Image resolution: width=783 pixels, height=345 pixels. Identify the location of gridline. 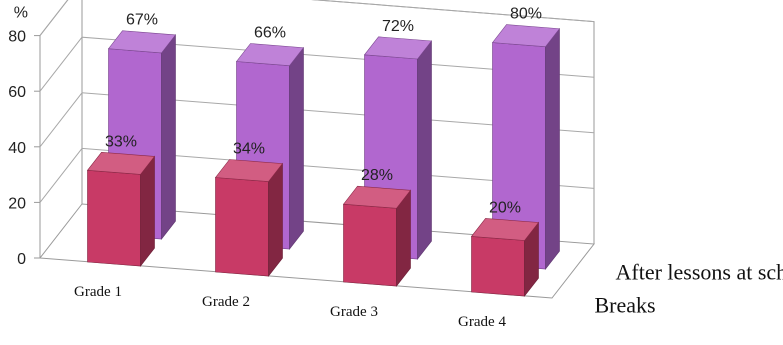
(317, 18).